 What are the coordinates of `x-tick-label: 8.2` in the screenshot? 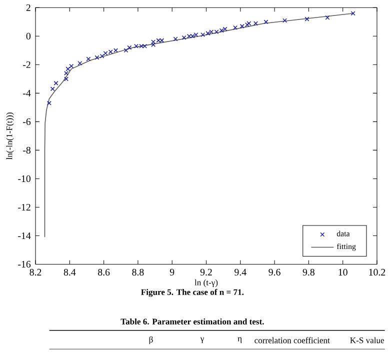 It's located at (36, 272).